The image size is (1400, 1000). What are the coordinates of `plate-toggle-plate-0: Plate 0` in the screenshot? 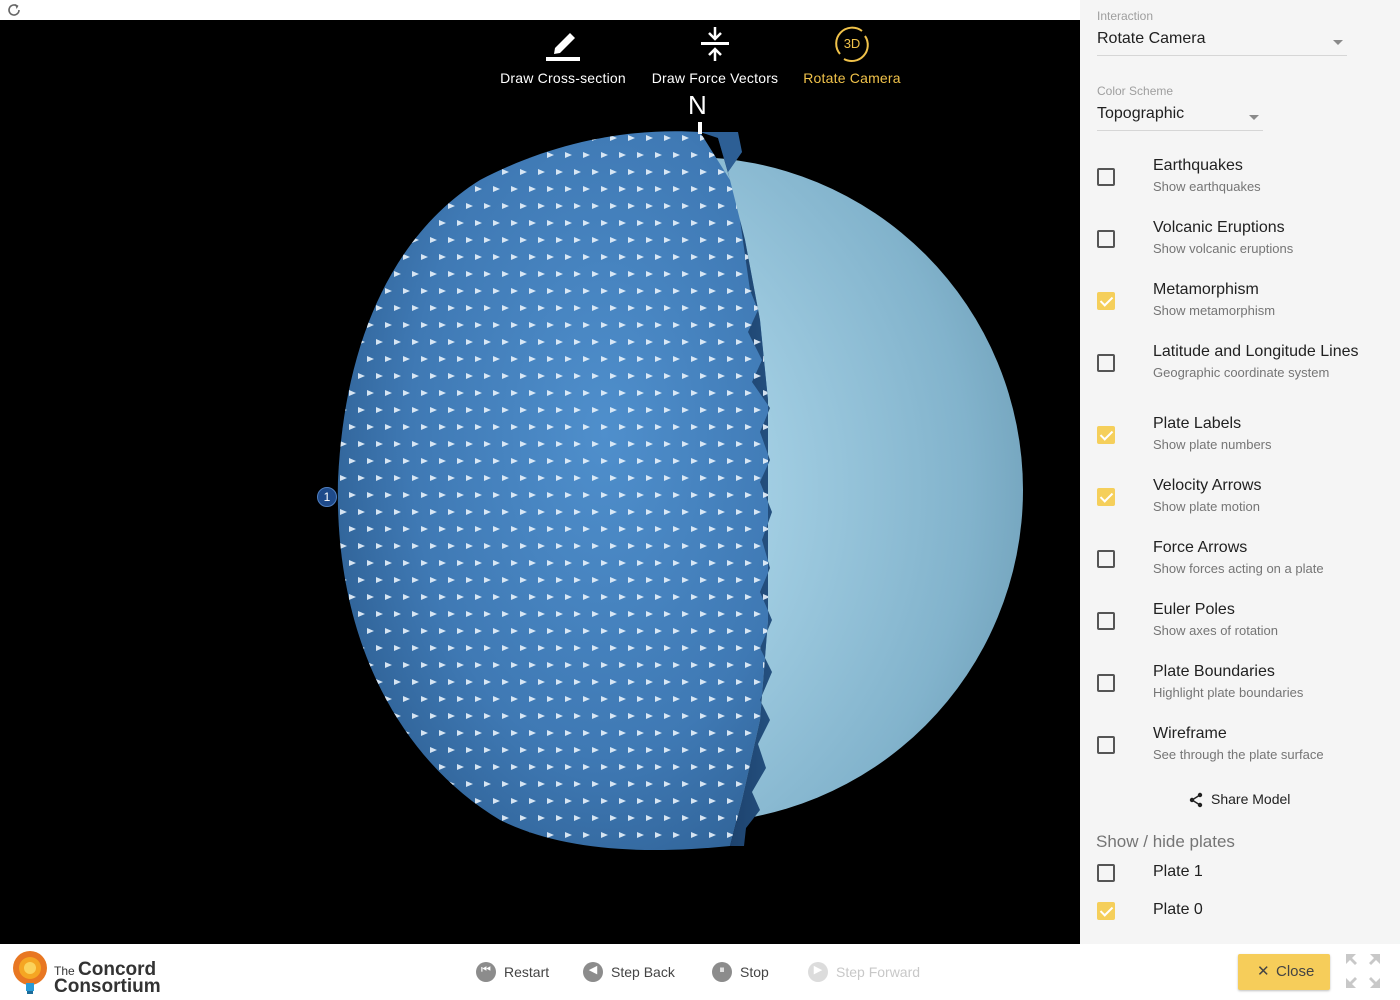 It's located at (1240, 916).